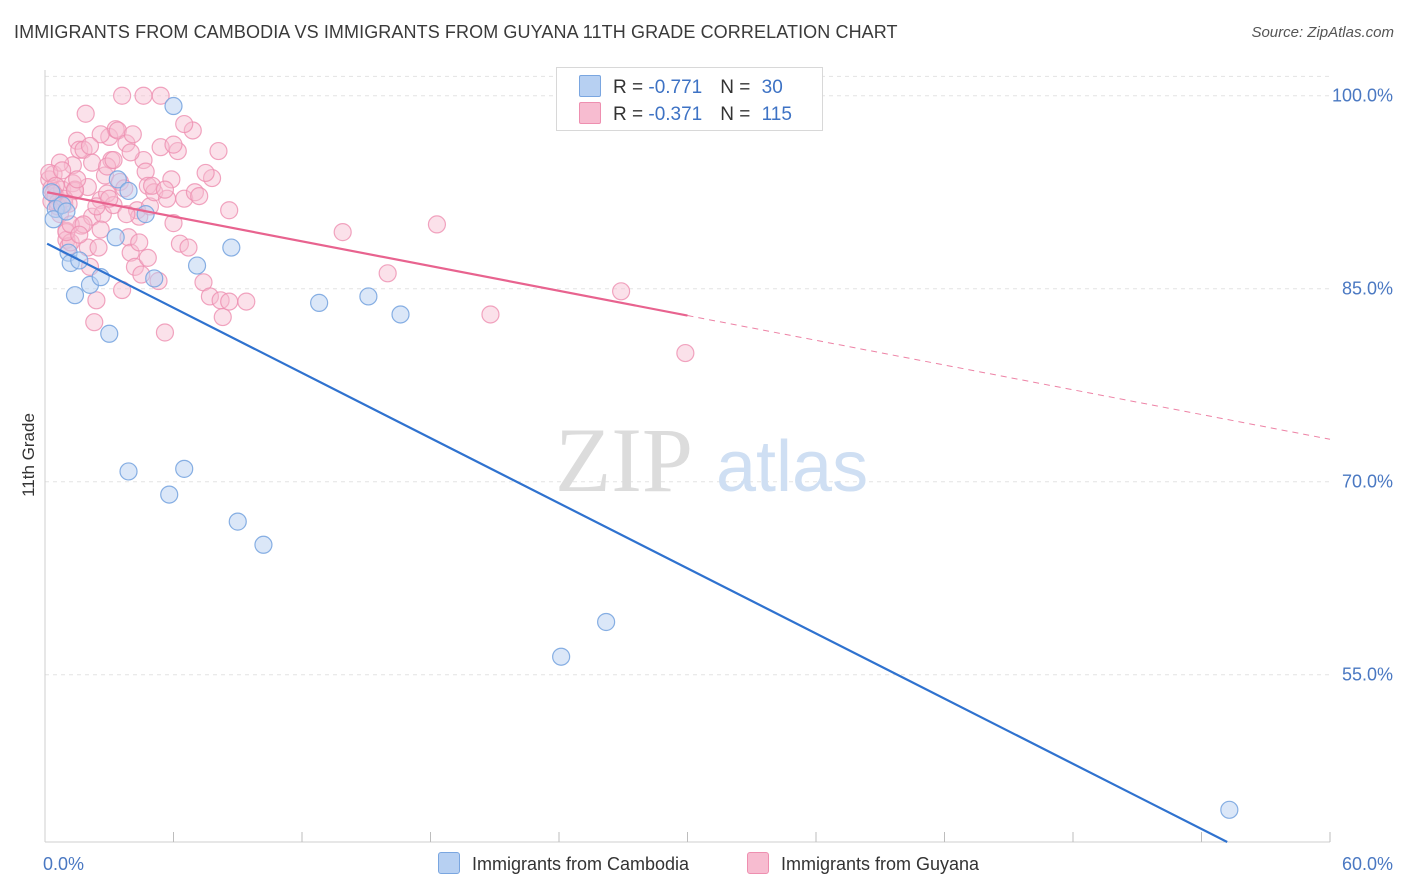 The image size is (1406, 892). Describe the element at coordinates (28, 455) in the screenshot. I see `y-axis-label: 11th Grade` at that location.